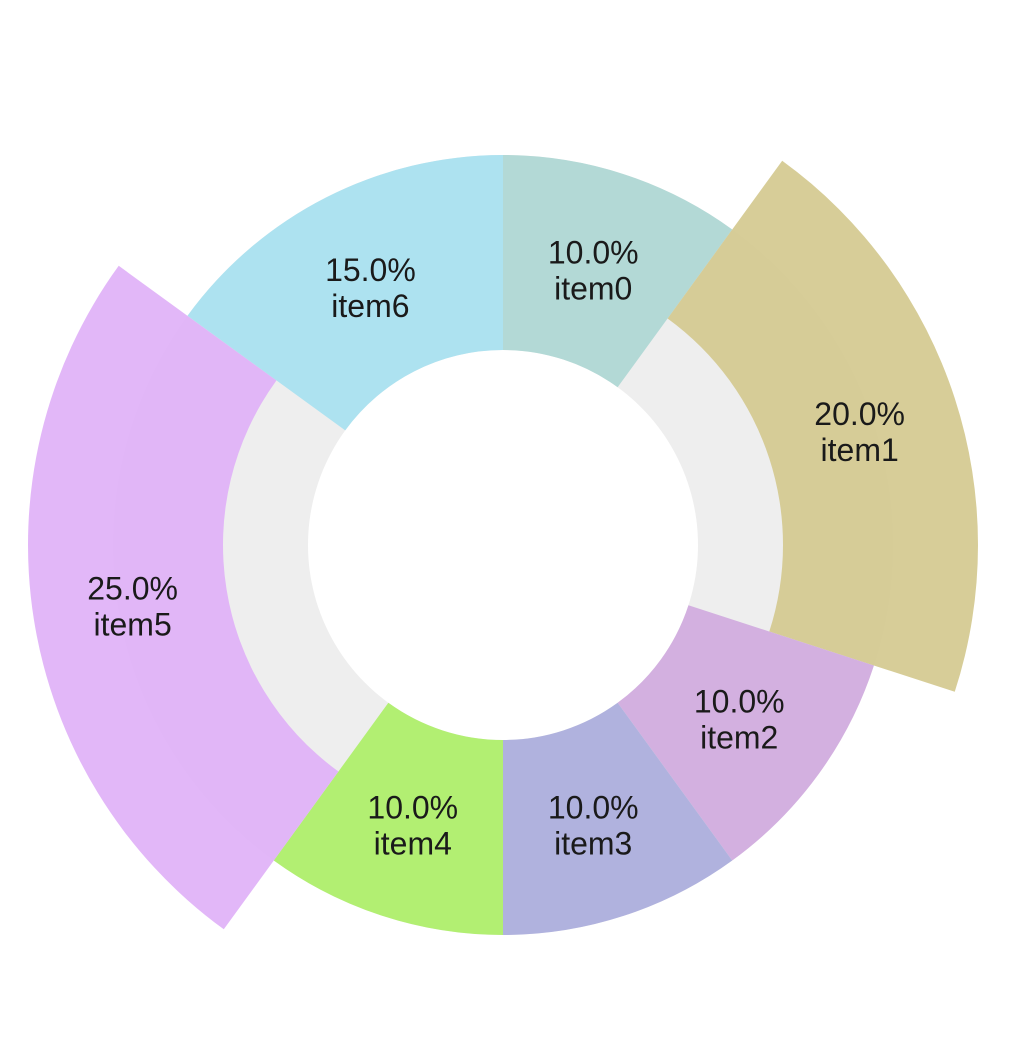 This screenshot has width=1011, height=1038. I want to click on slice-item4, so click(388, 818).